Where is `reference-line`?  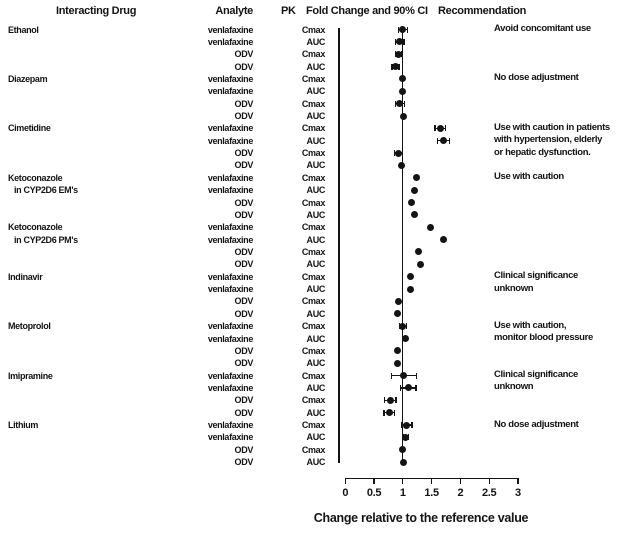 reference-line is located at coordinates (403, 245).